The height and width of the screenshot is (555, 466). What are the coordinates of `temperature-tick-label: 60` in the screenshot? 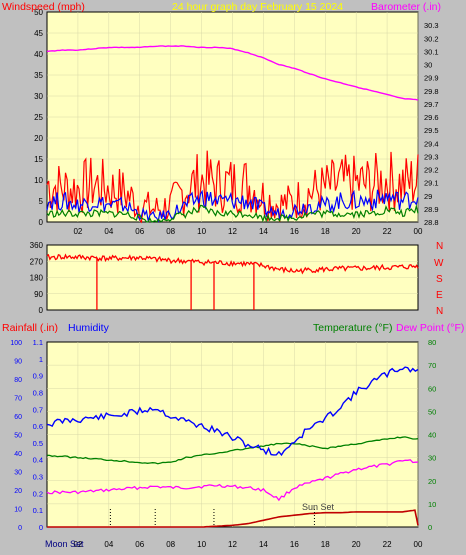 It's located at (432, 388).